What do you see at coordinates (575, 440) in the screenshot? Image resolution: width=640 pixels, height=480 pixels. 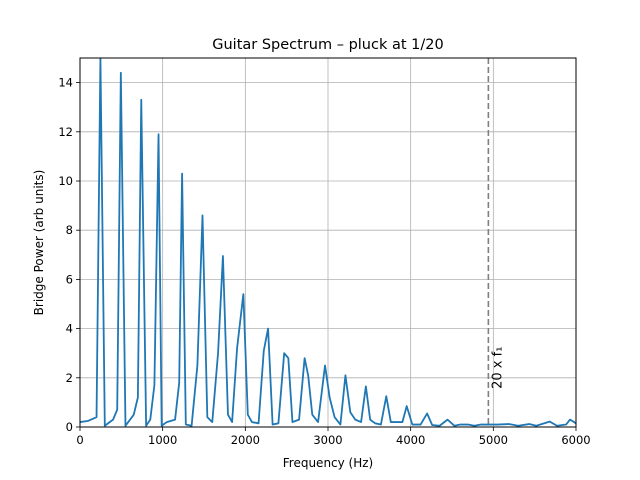 I see `x-tick-label: 6000` at bounding box center [575, 440].